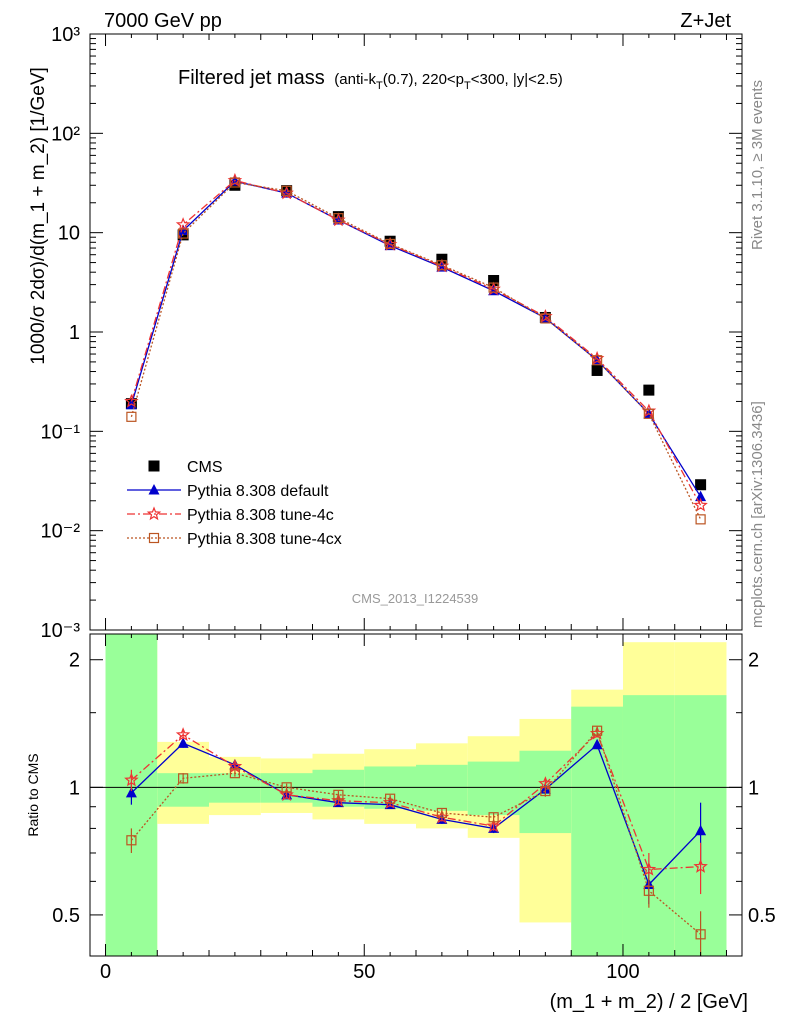 This screenshot has height=1029, width=786. What do you see at coordinates (205, 467) in the screenshot?
I see `legend-label: CMS` at bounding box center [205, 467].